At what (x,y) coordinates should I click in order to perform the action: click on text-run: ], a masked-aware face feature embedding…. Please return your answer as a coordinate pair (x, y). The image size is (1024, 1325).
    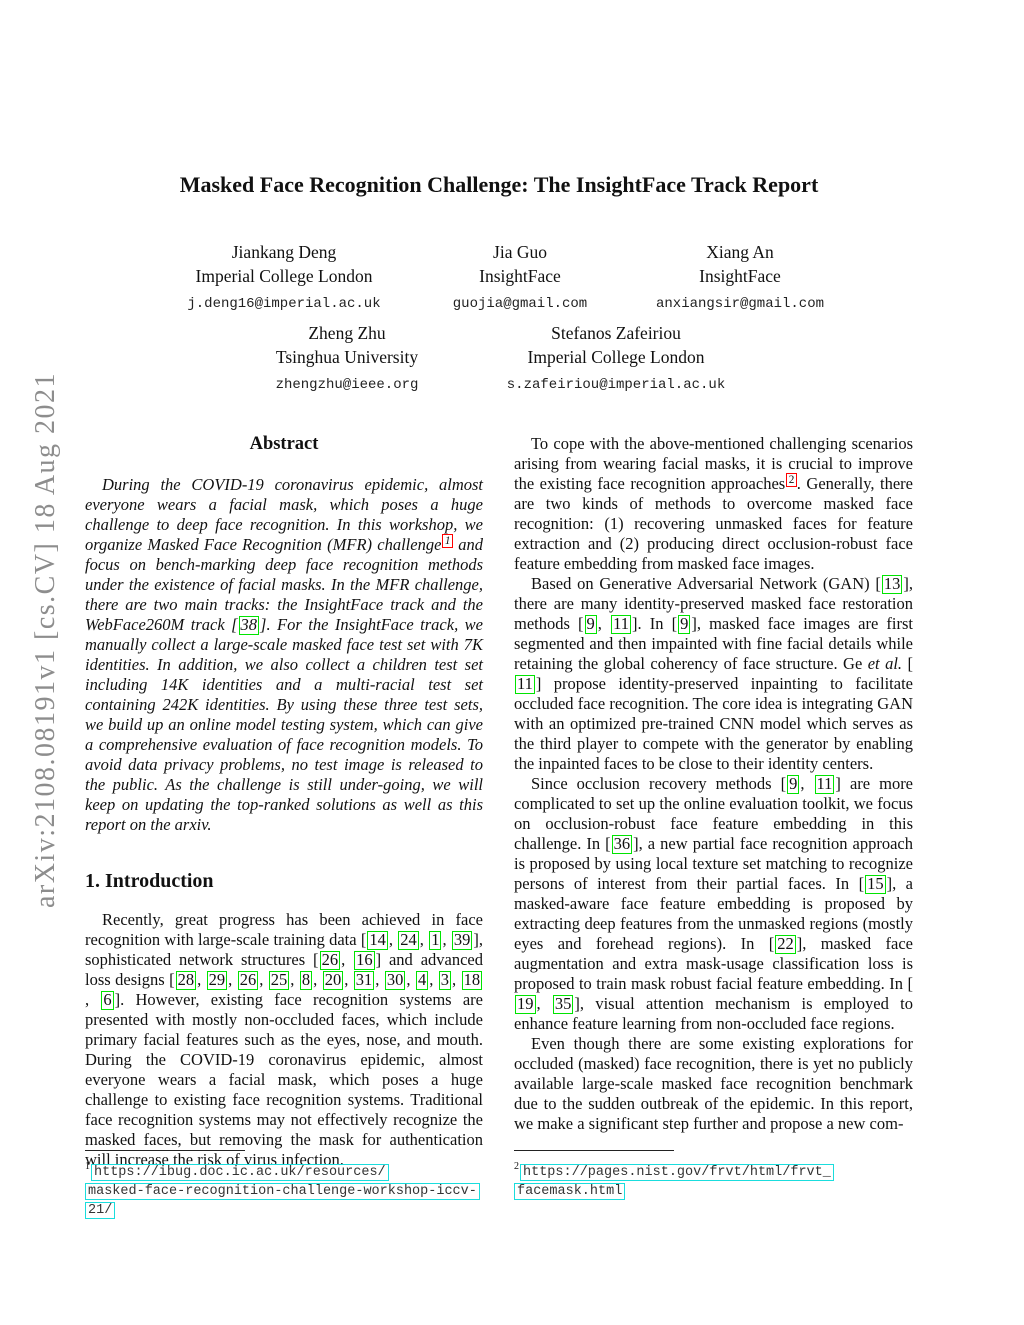
    Looking at the image, I should click on (713, 913).